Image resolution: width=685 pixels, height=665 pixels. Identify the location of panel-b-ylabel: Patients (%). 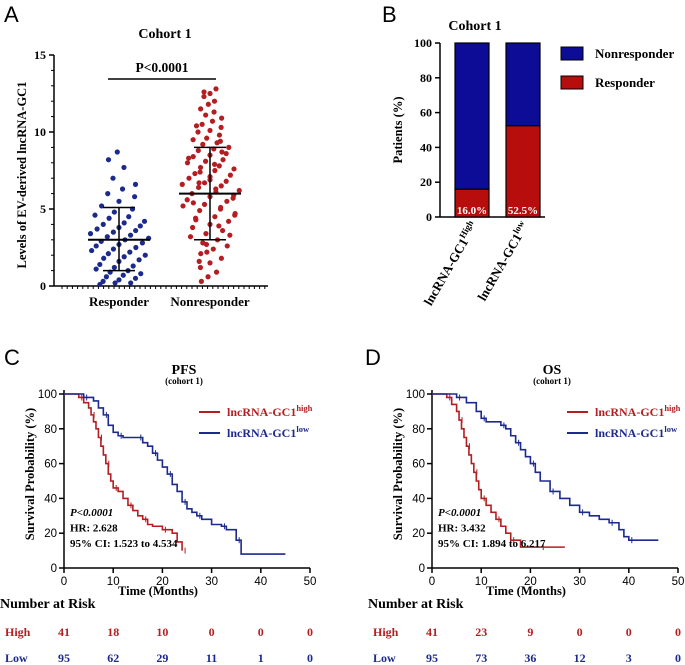
(398, 130).